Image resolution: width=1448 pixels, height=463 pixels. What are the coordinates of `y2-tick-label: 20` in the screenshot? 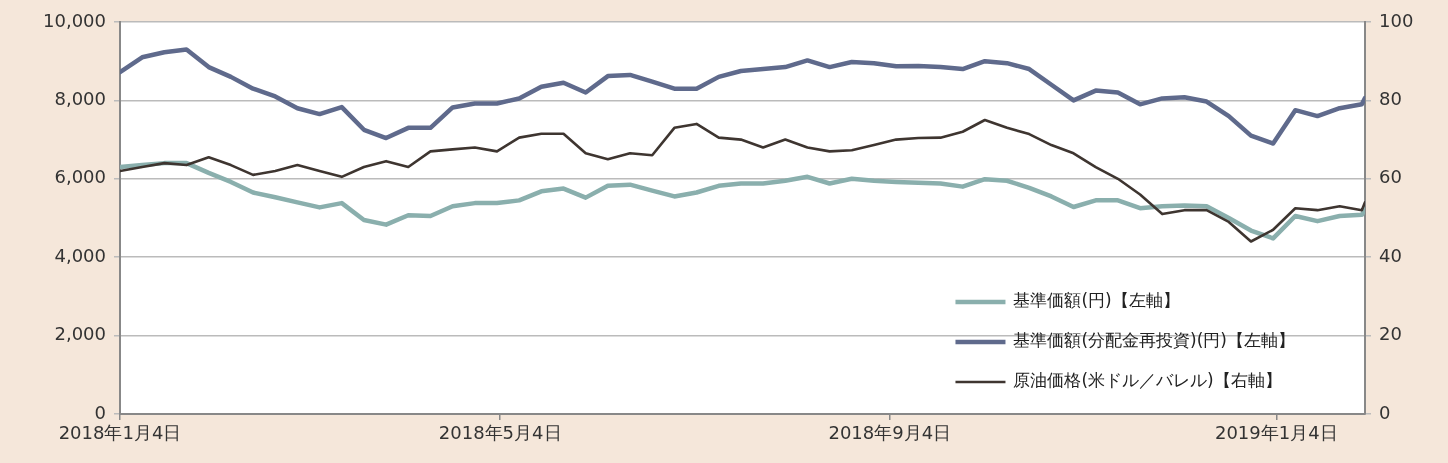 It's located at (1390, 334).